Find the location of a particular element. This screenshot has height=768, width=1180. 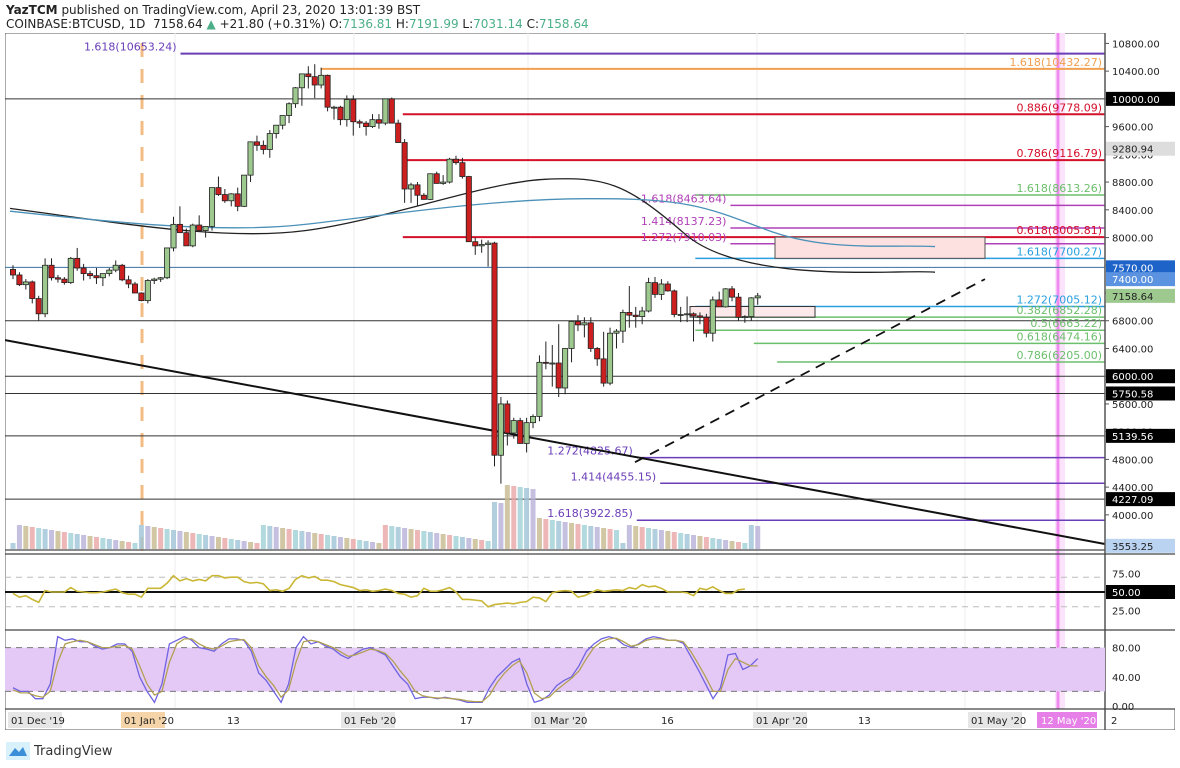

footer: TradingView is located at coordinates (59, 751).